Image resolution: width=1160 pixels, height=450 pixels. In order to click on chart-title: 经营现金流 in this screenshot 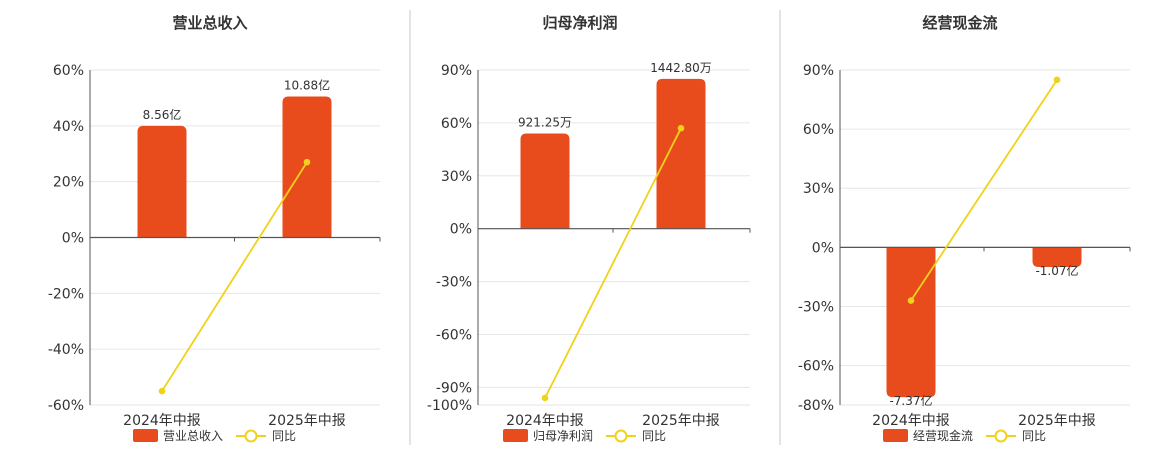, I will do `click(959, 23)`.